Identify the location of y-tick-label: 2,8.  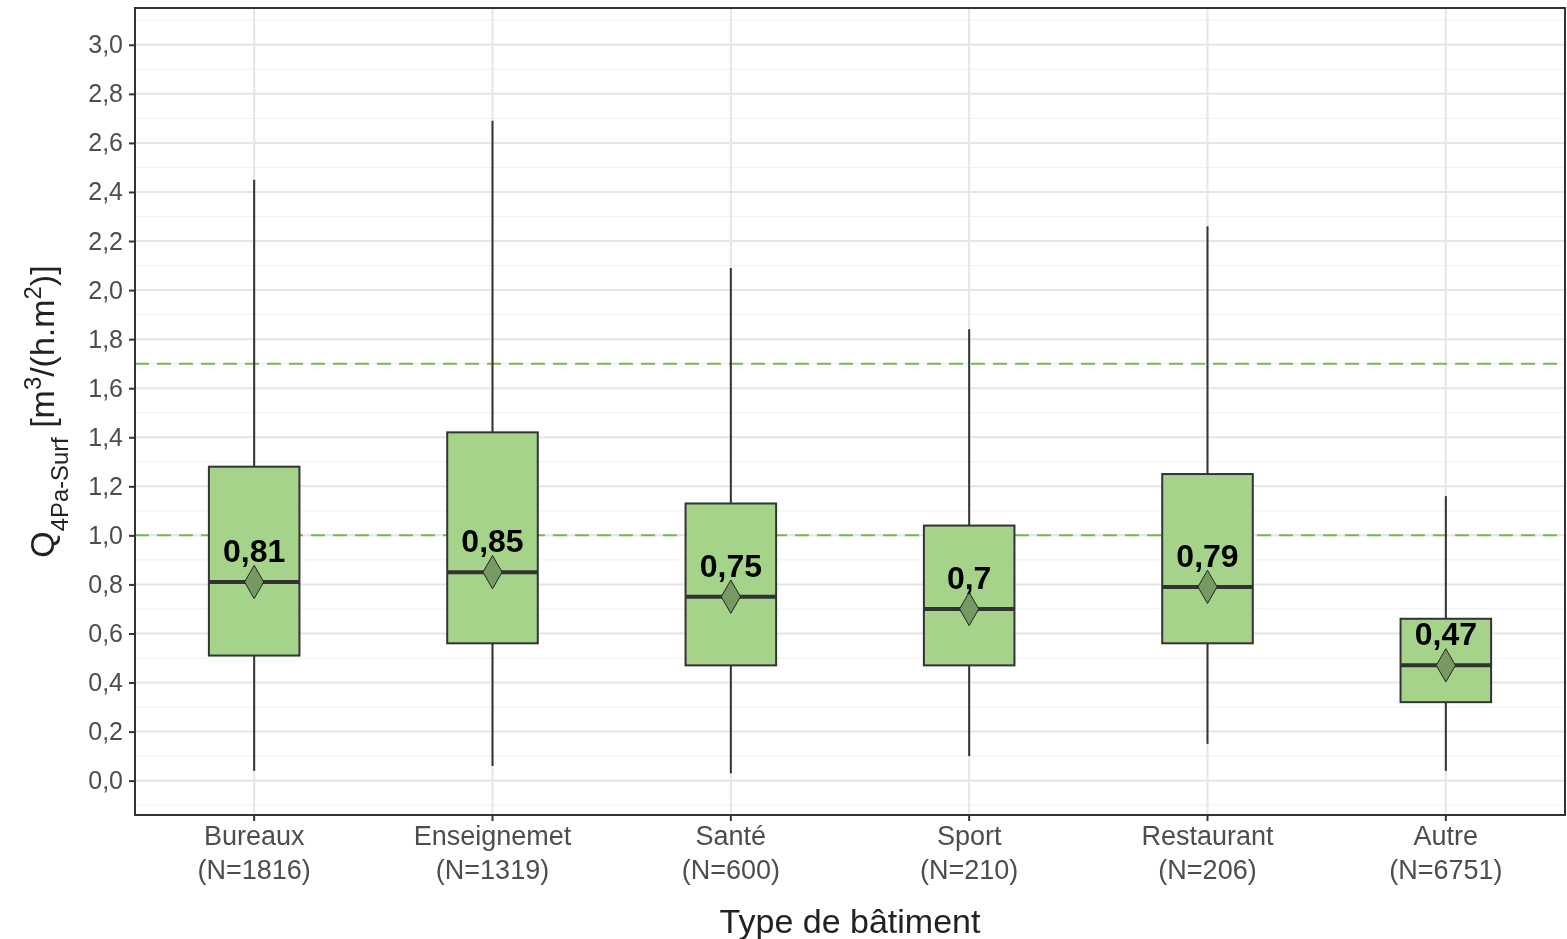
(105, 93).